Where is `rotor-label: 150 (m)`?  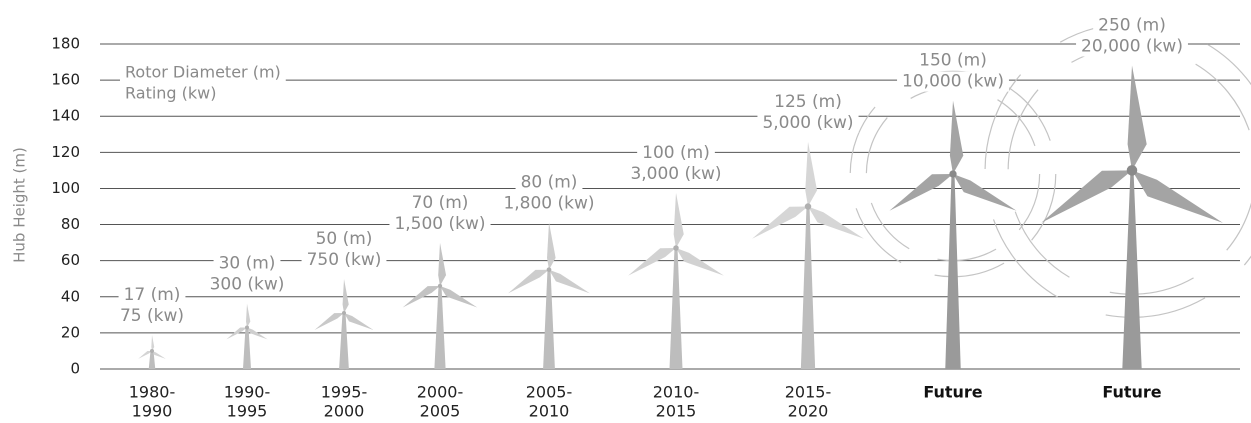 rotor-label: 150 (m) is located at coordinates (953, 61).